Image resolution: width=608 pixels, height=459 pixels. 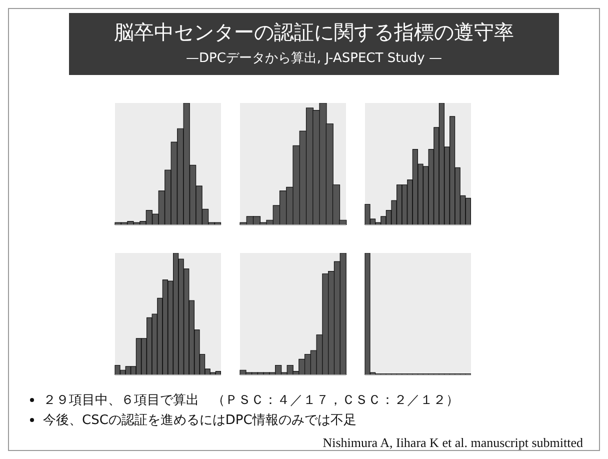 What do you see at coordinates (314, 32) in the screenshot?
I see `text: 脳卒中センターの認証に関する指標の遵守率` at bounding box center [314, 32].